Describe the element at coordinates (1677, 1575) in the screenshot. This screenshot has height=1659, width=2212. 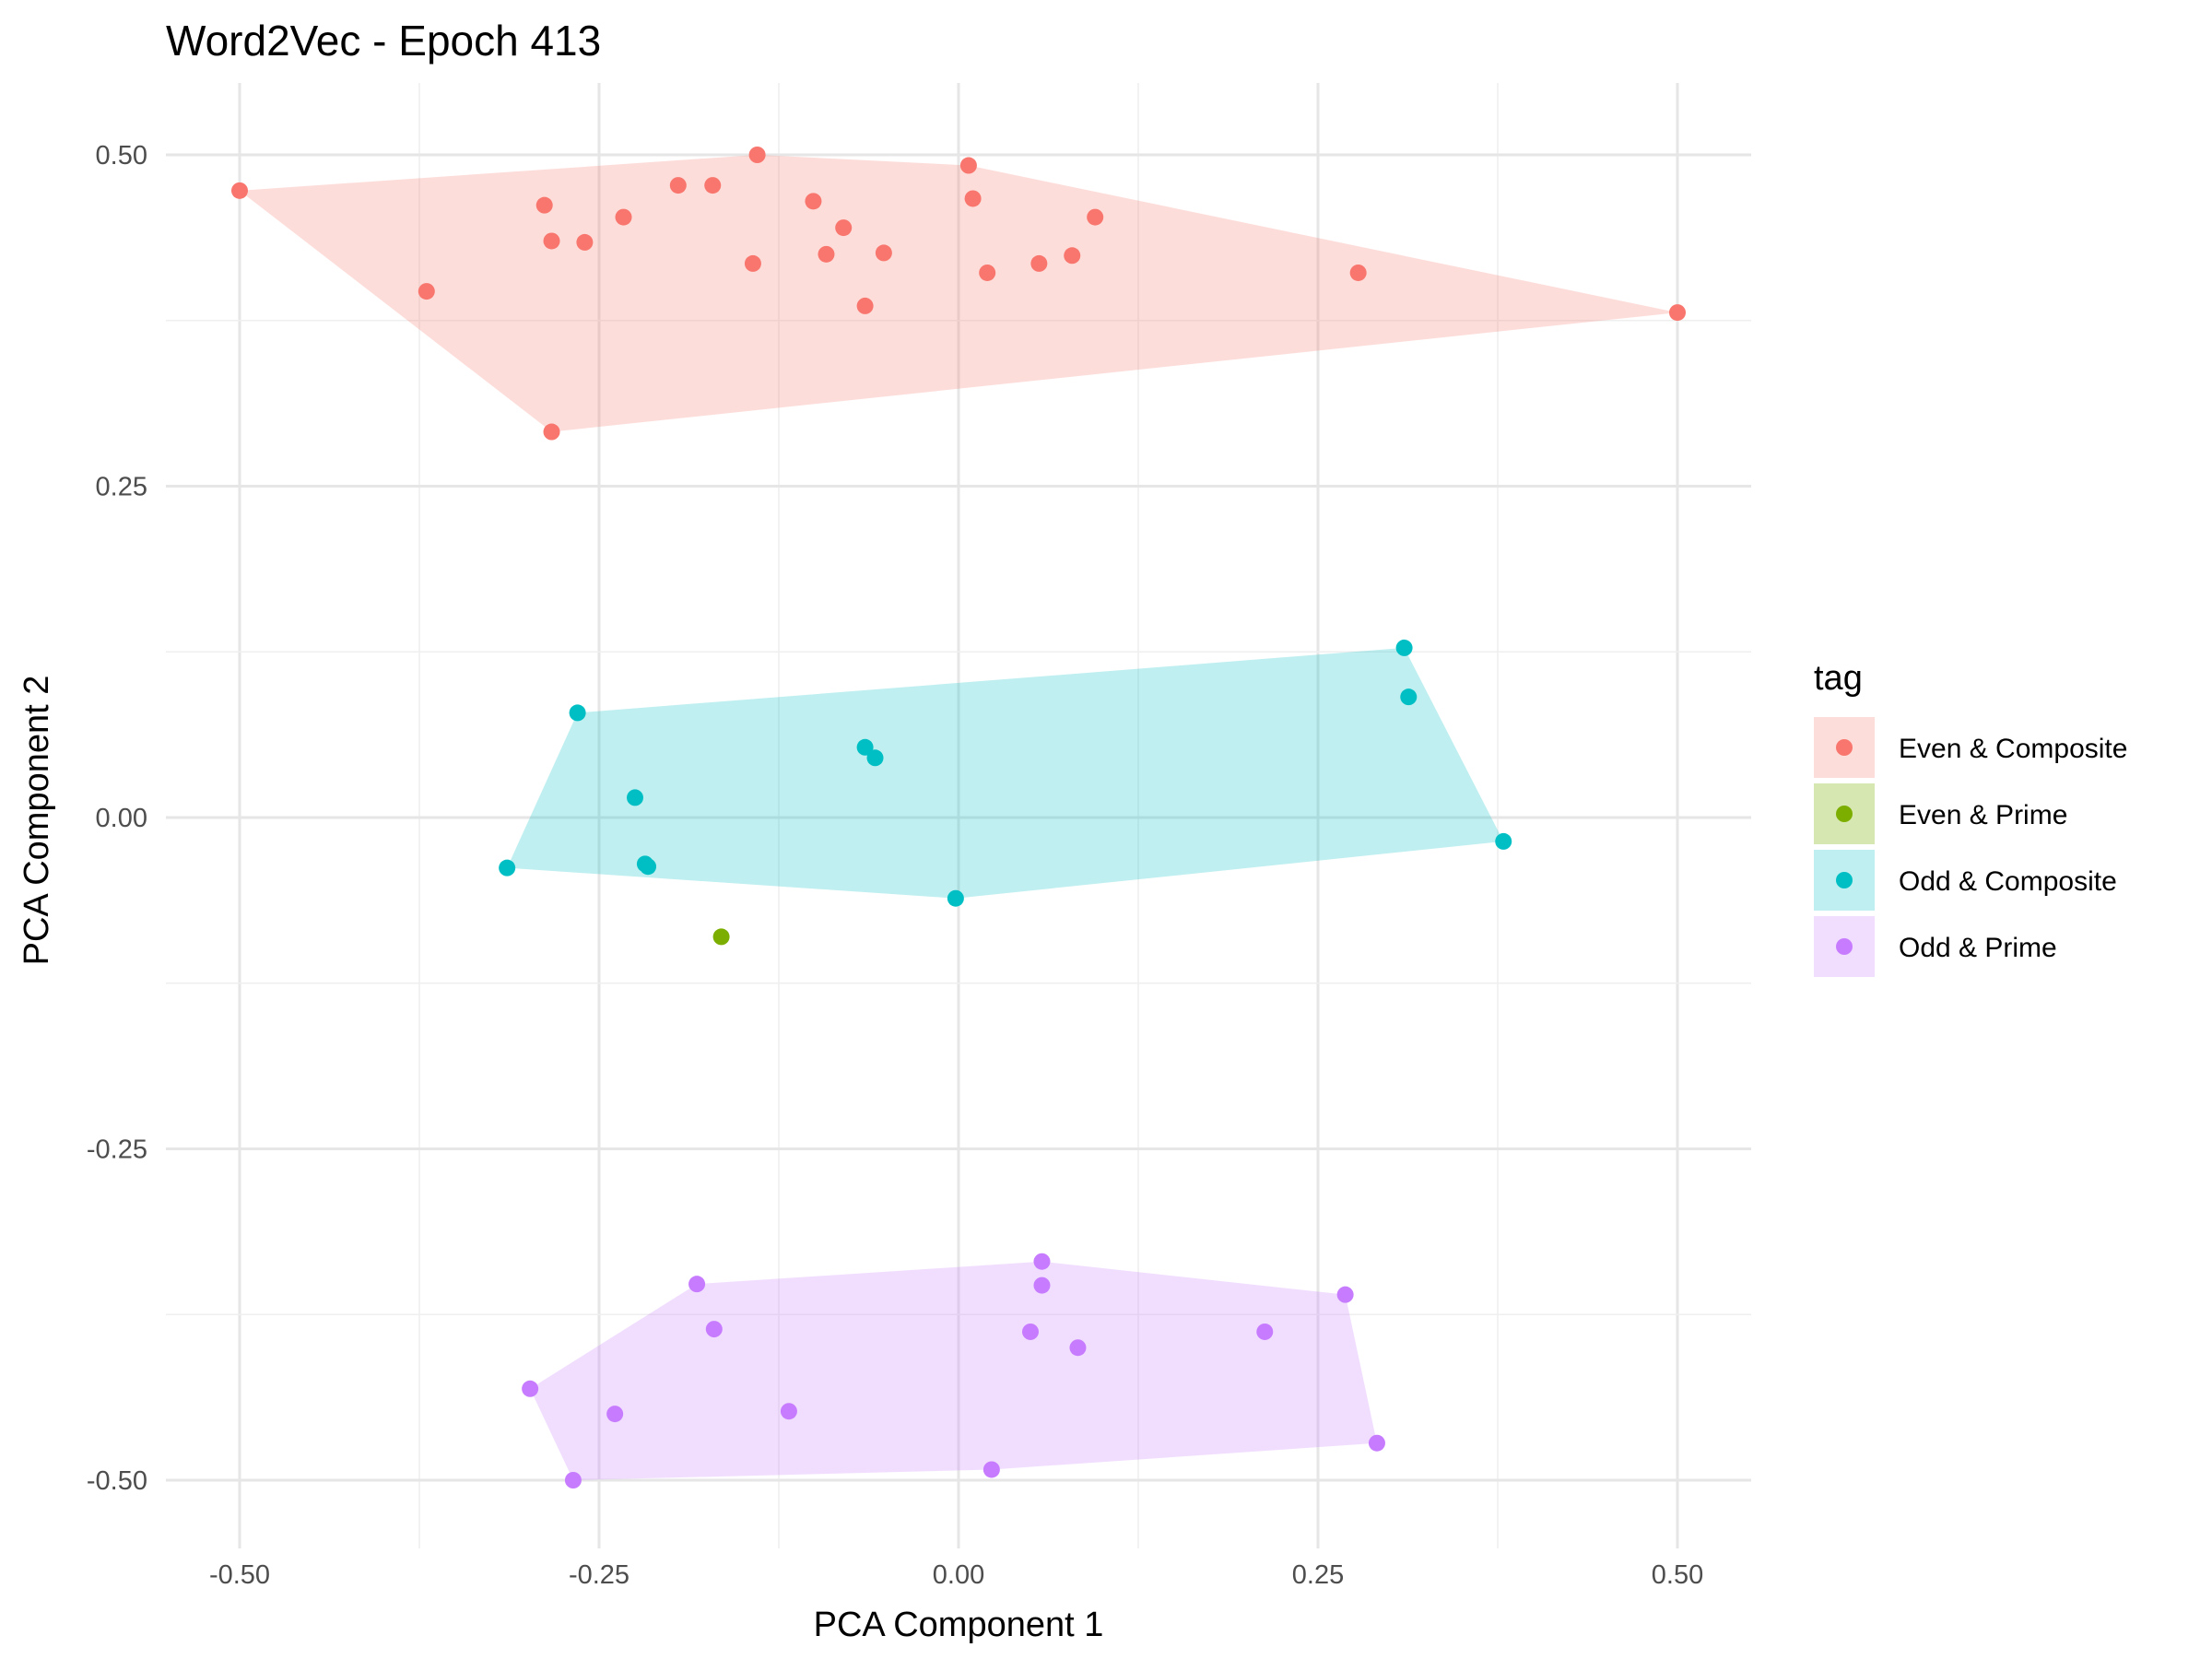
I see `x-tick-label: 0.50` at that location.